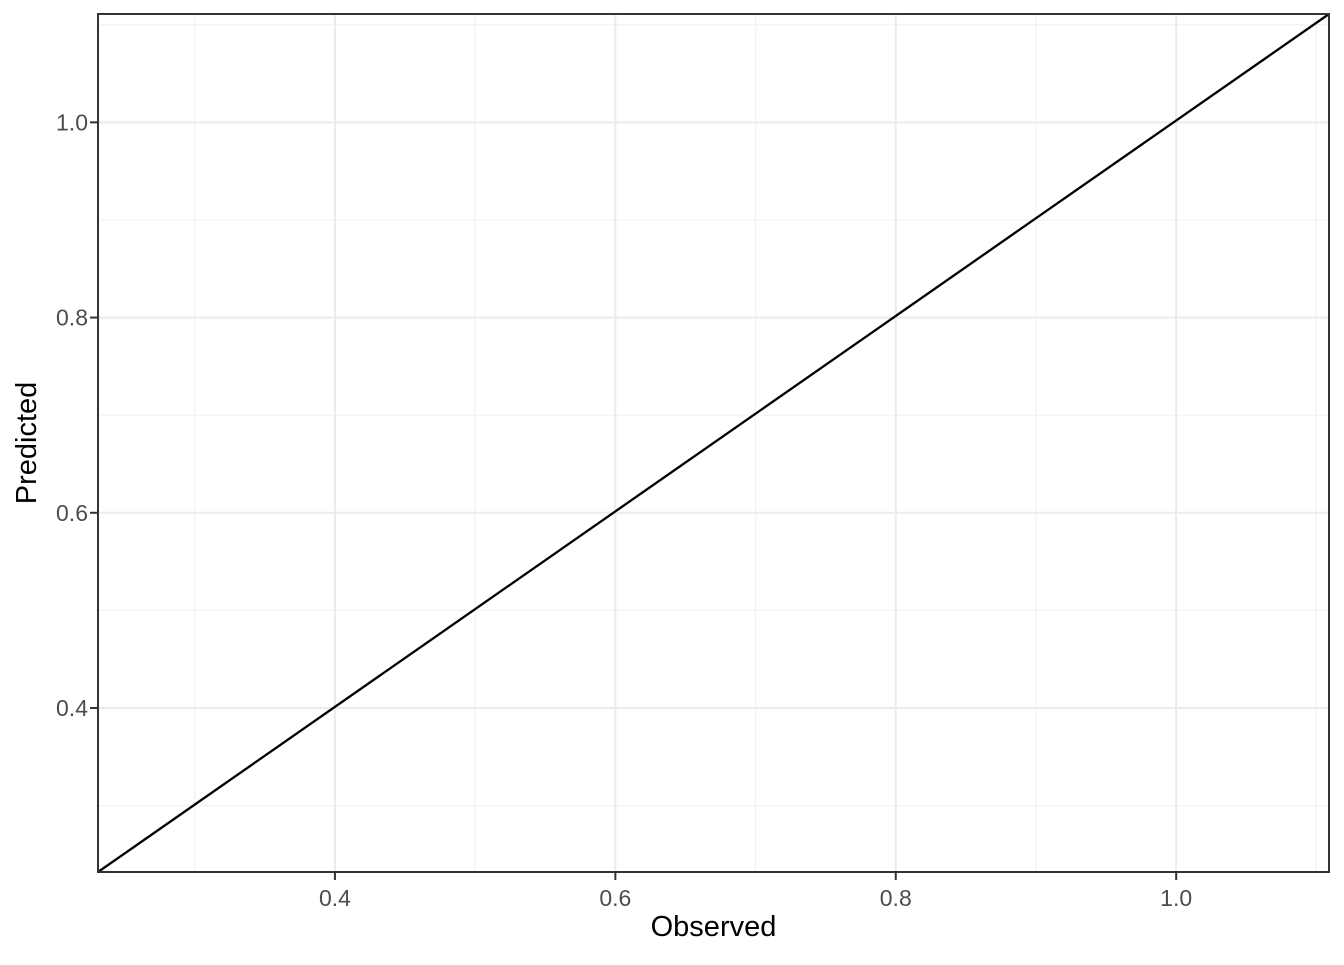 The image size is (1344, 965). What do you see at coordinates (72, 122) in the screenshot?
I see `y-tick-label: 1.0` at bounding box center [72, 122].